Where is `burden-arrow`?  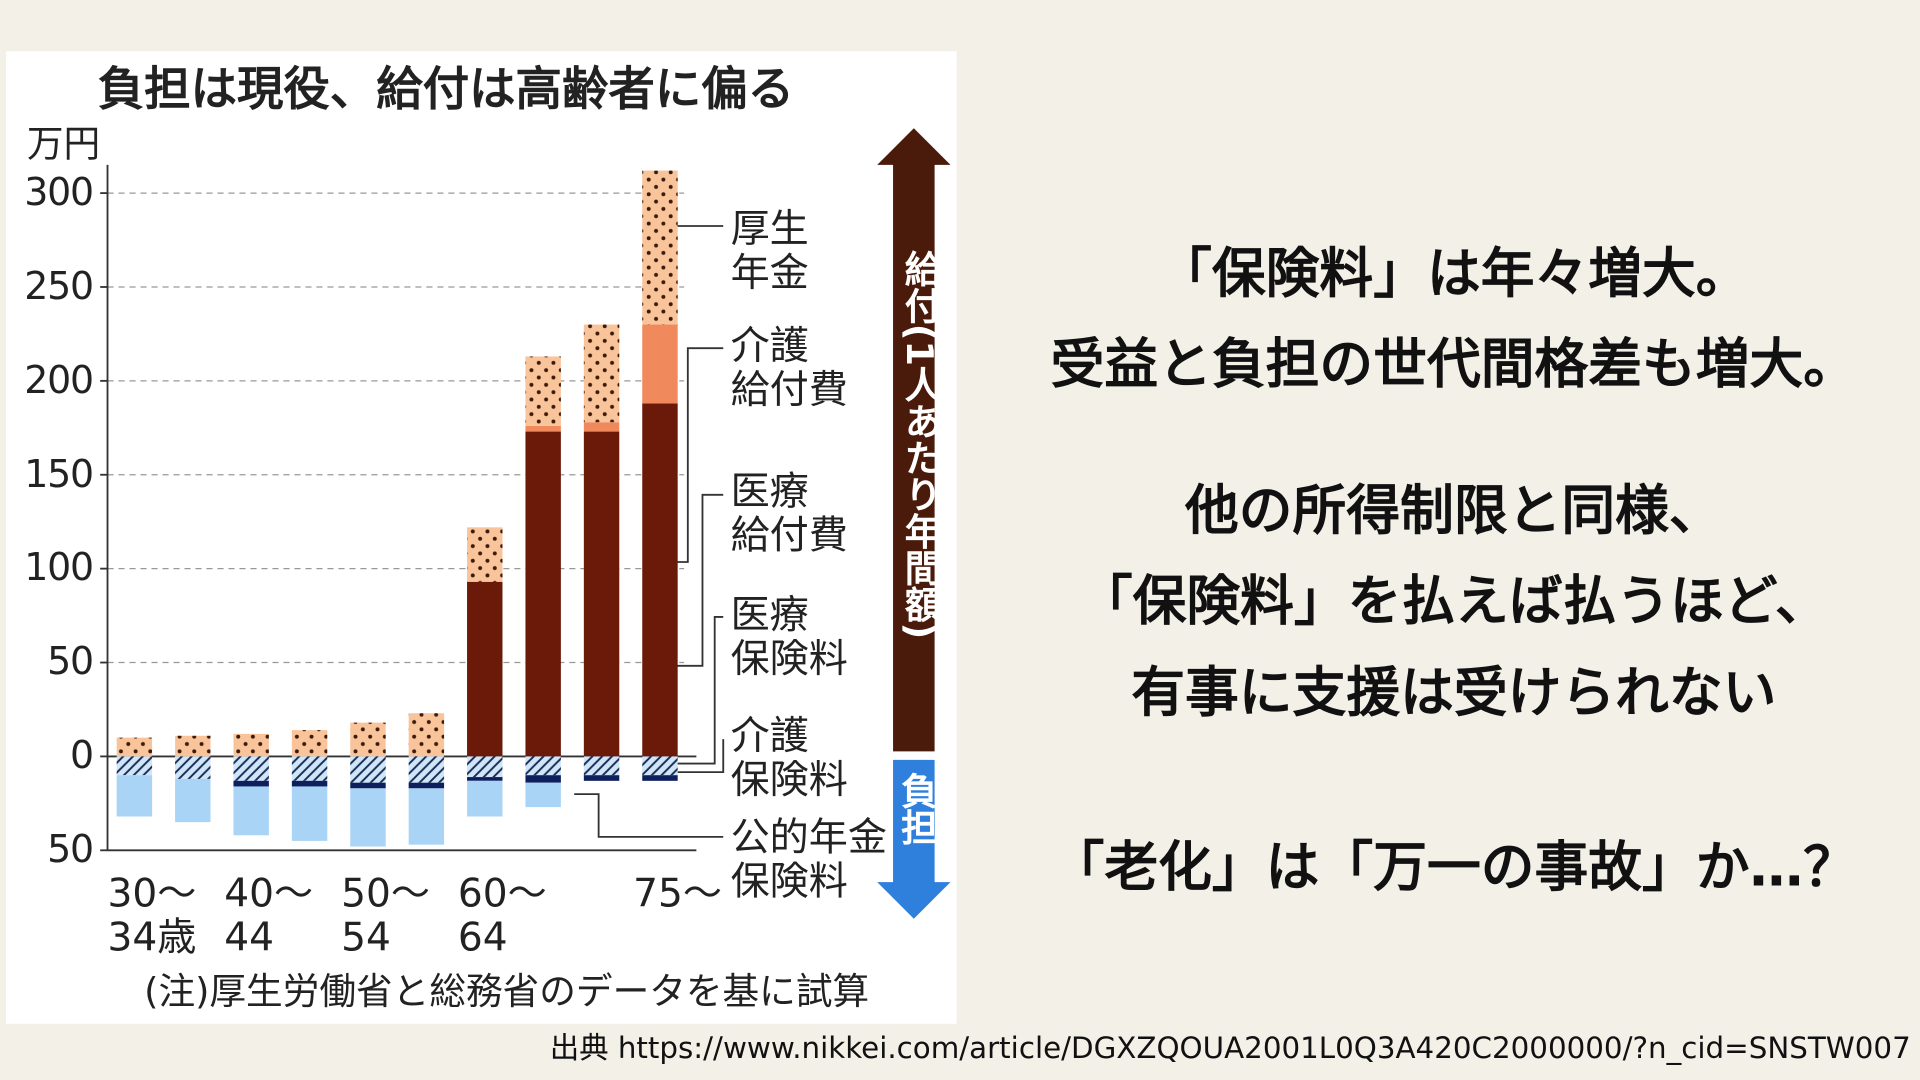 burden-arrow is located at coordinates (914, 839).